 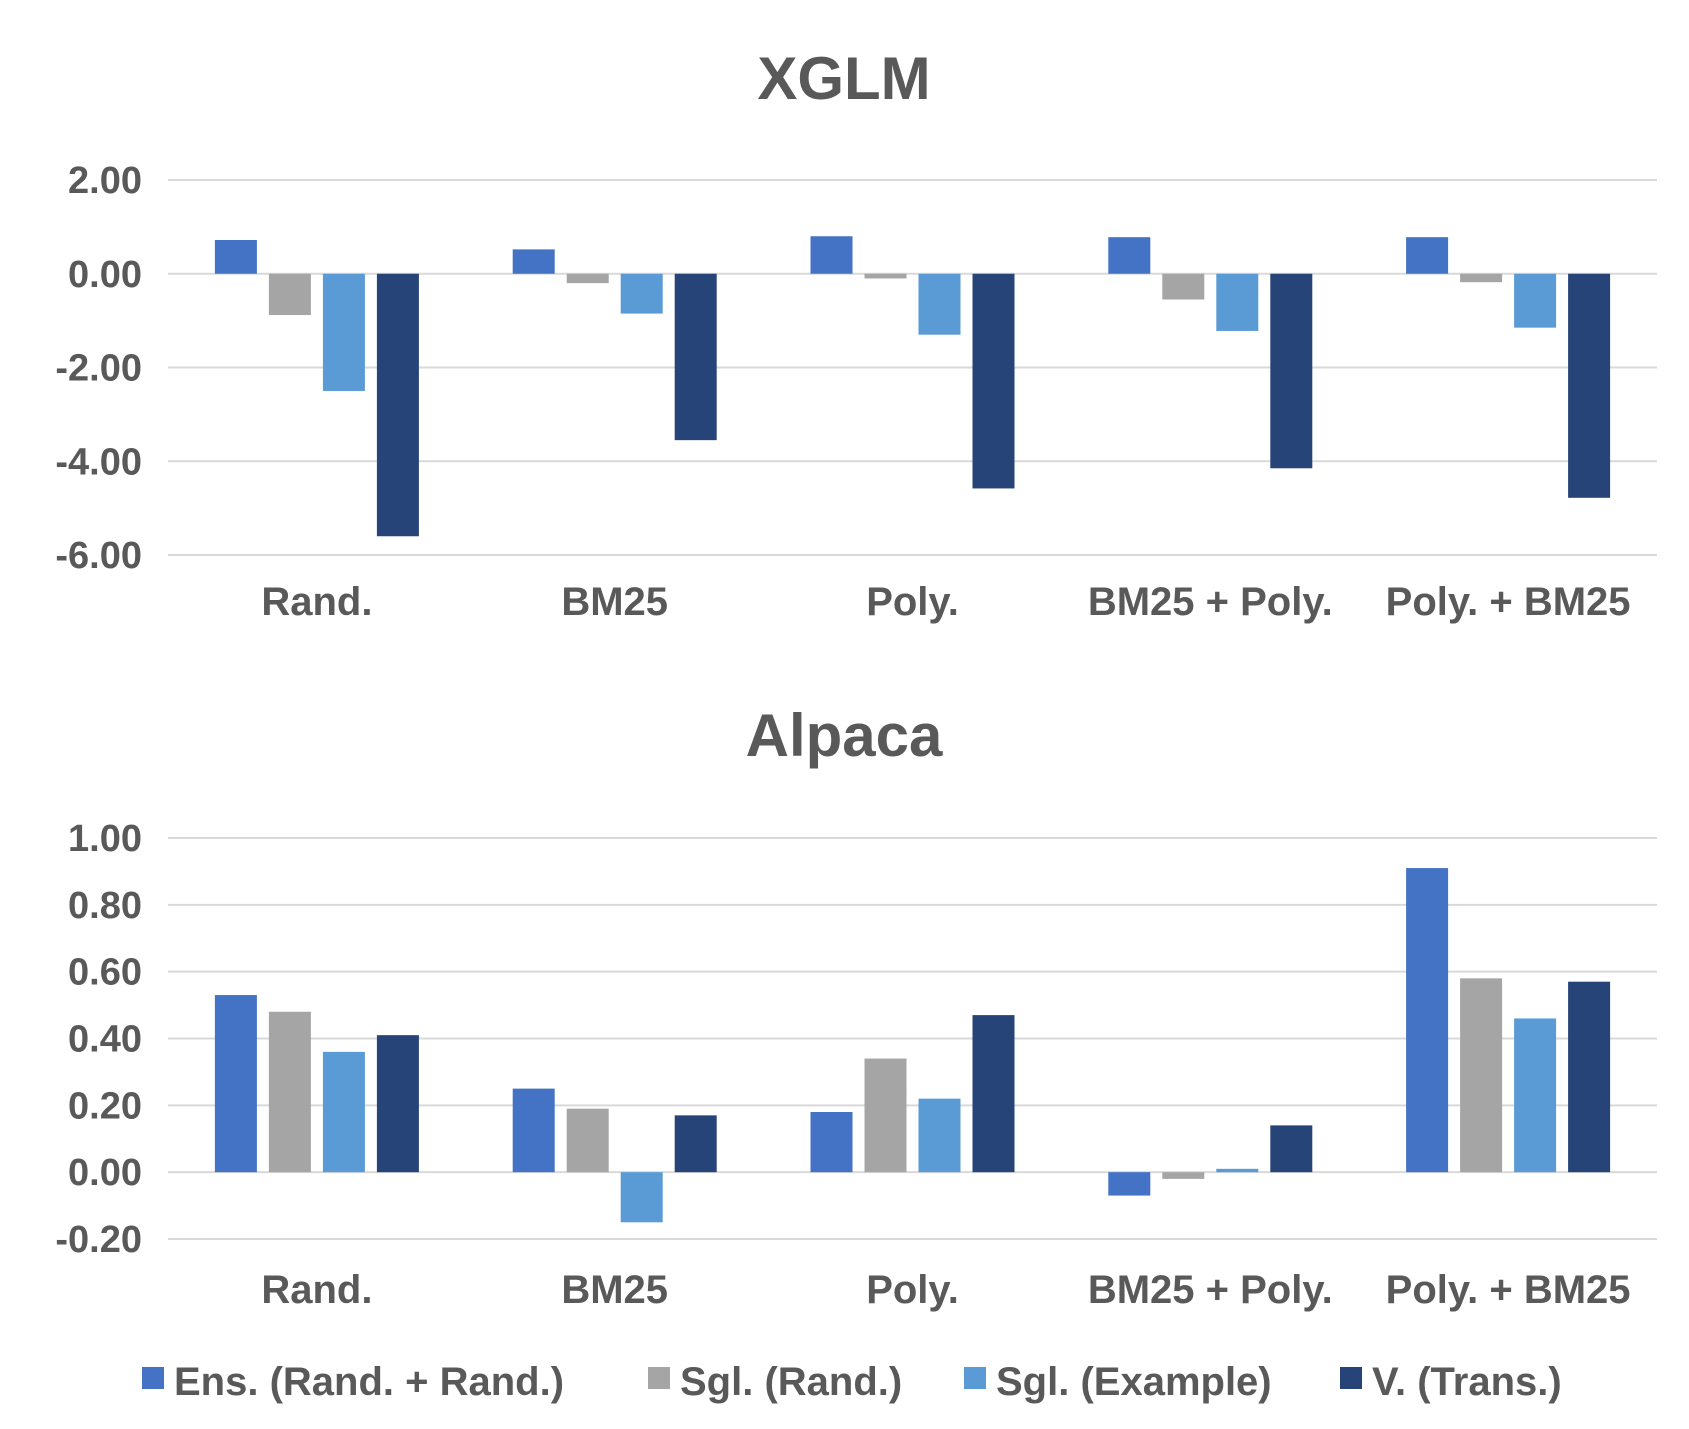 What do you see at coordinates (98, 556) in the screenshot?
I see `y-tick-label: -6.00` at bounding box center [98, 556].